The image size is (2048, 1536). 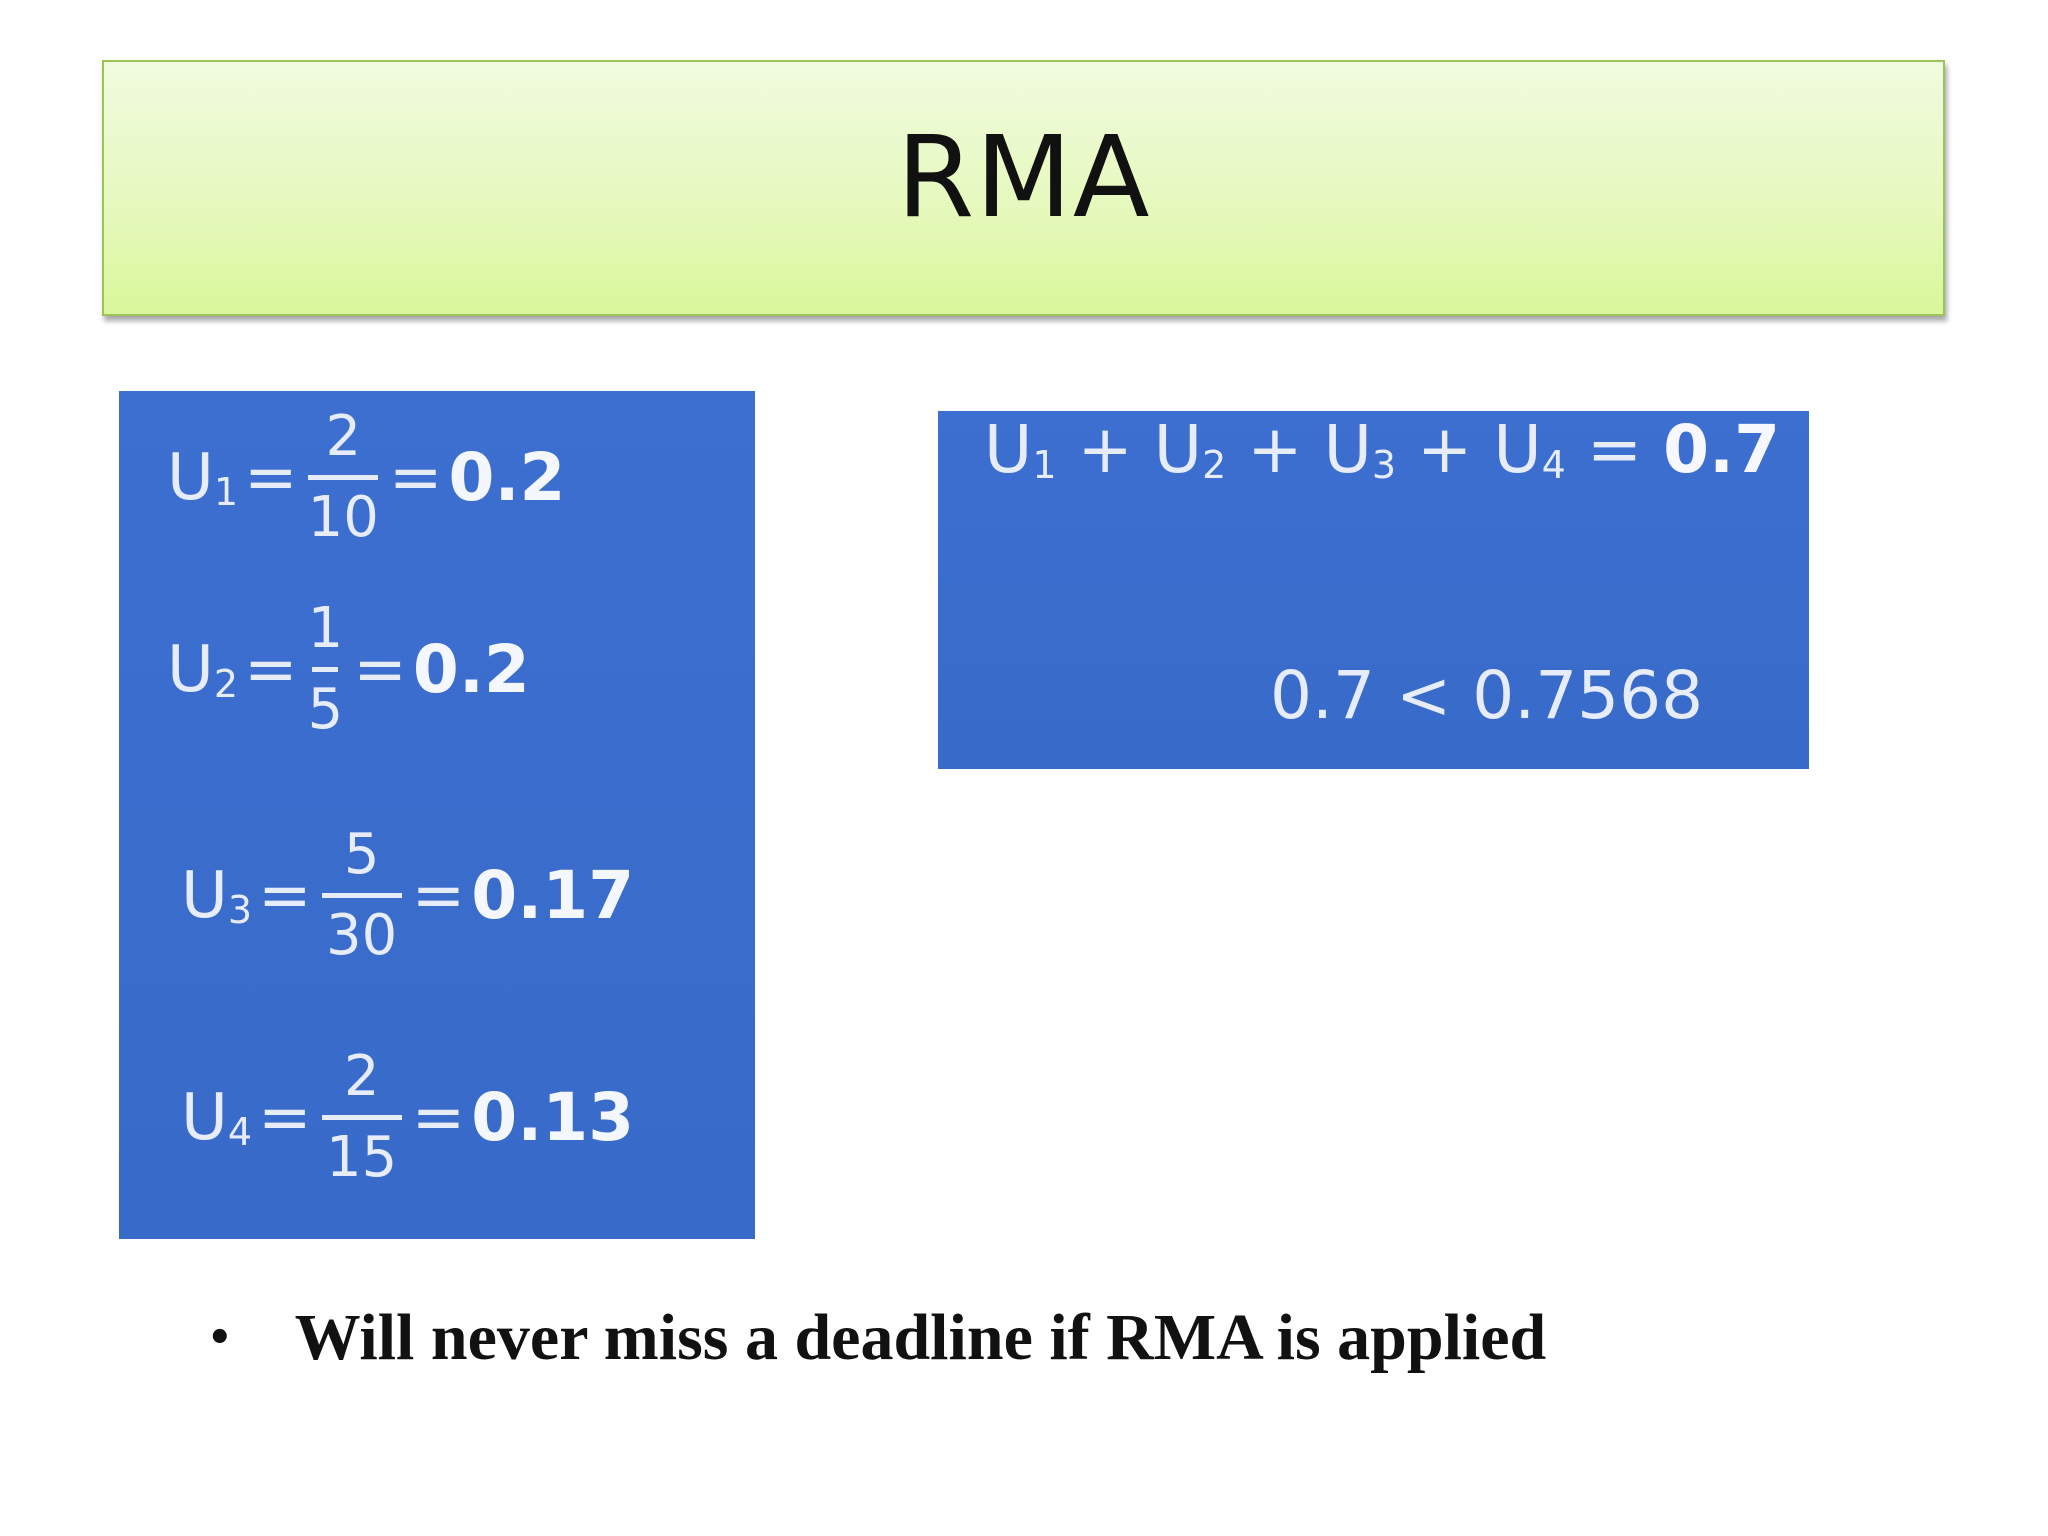 What do you see at coordinates (1382, 449) in the screenshot?
I see `utilization-sum: U1 + U2 + U3 + U4 = 0.7` at bounding box center [1382, 449].